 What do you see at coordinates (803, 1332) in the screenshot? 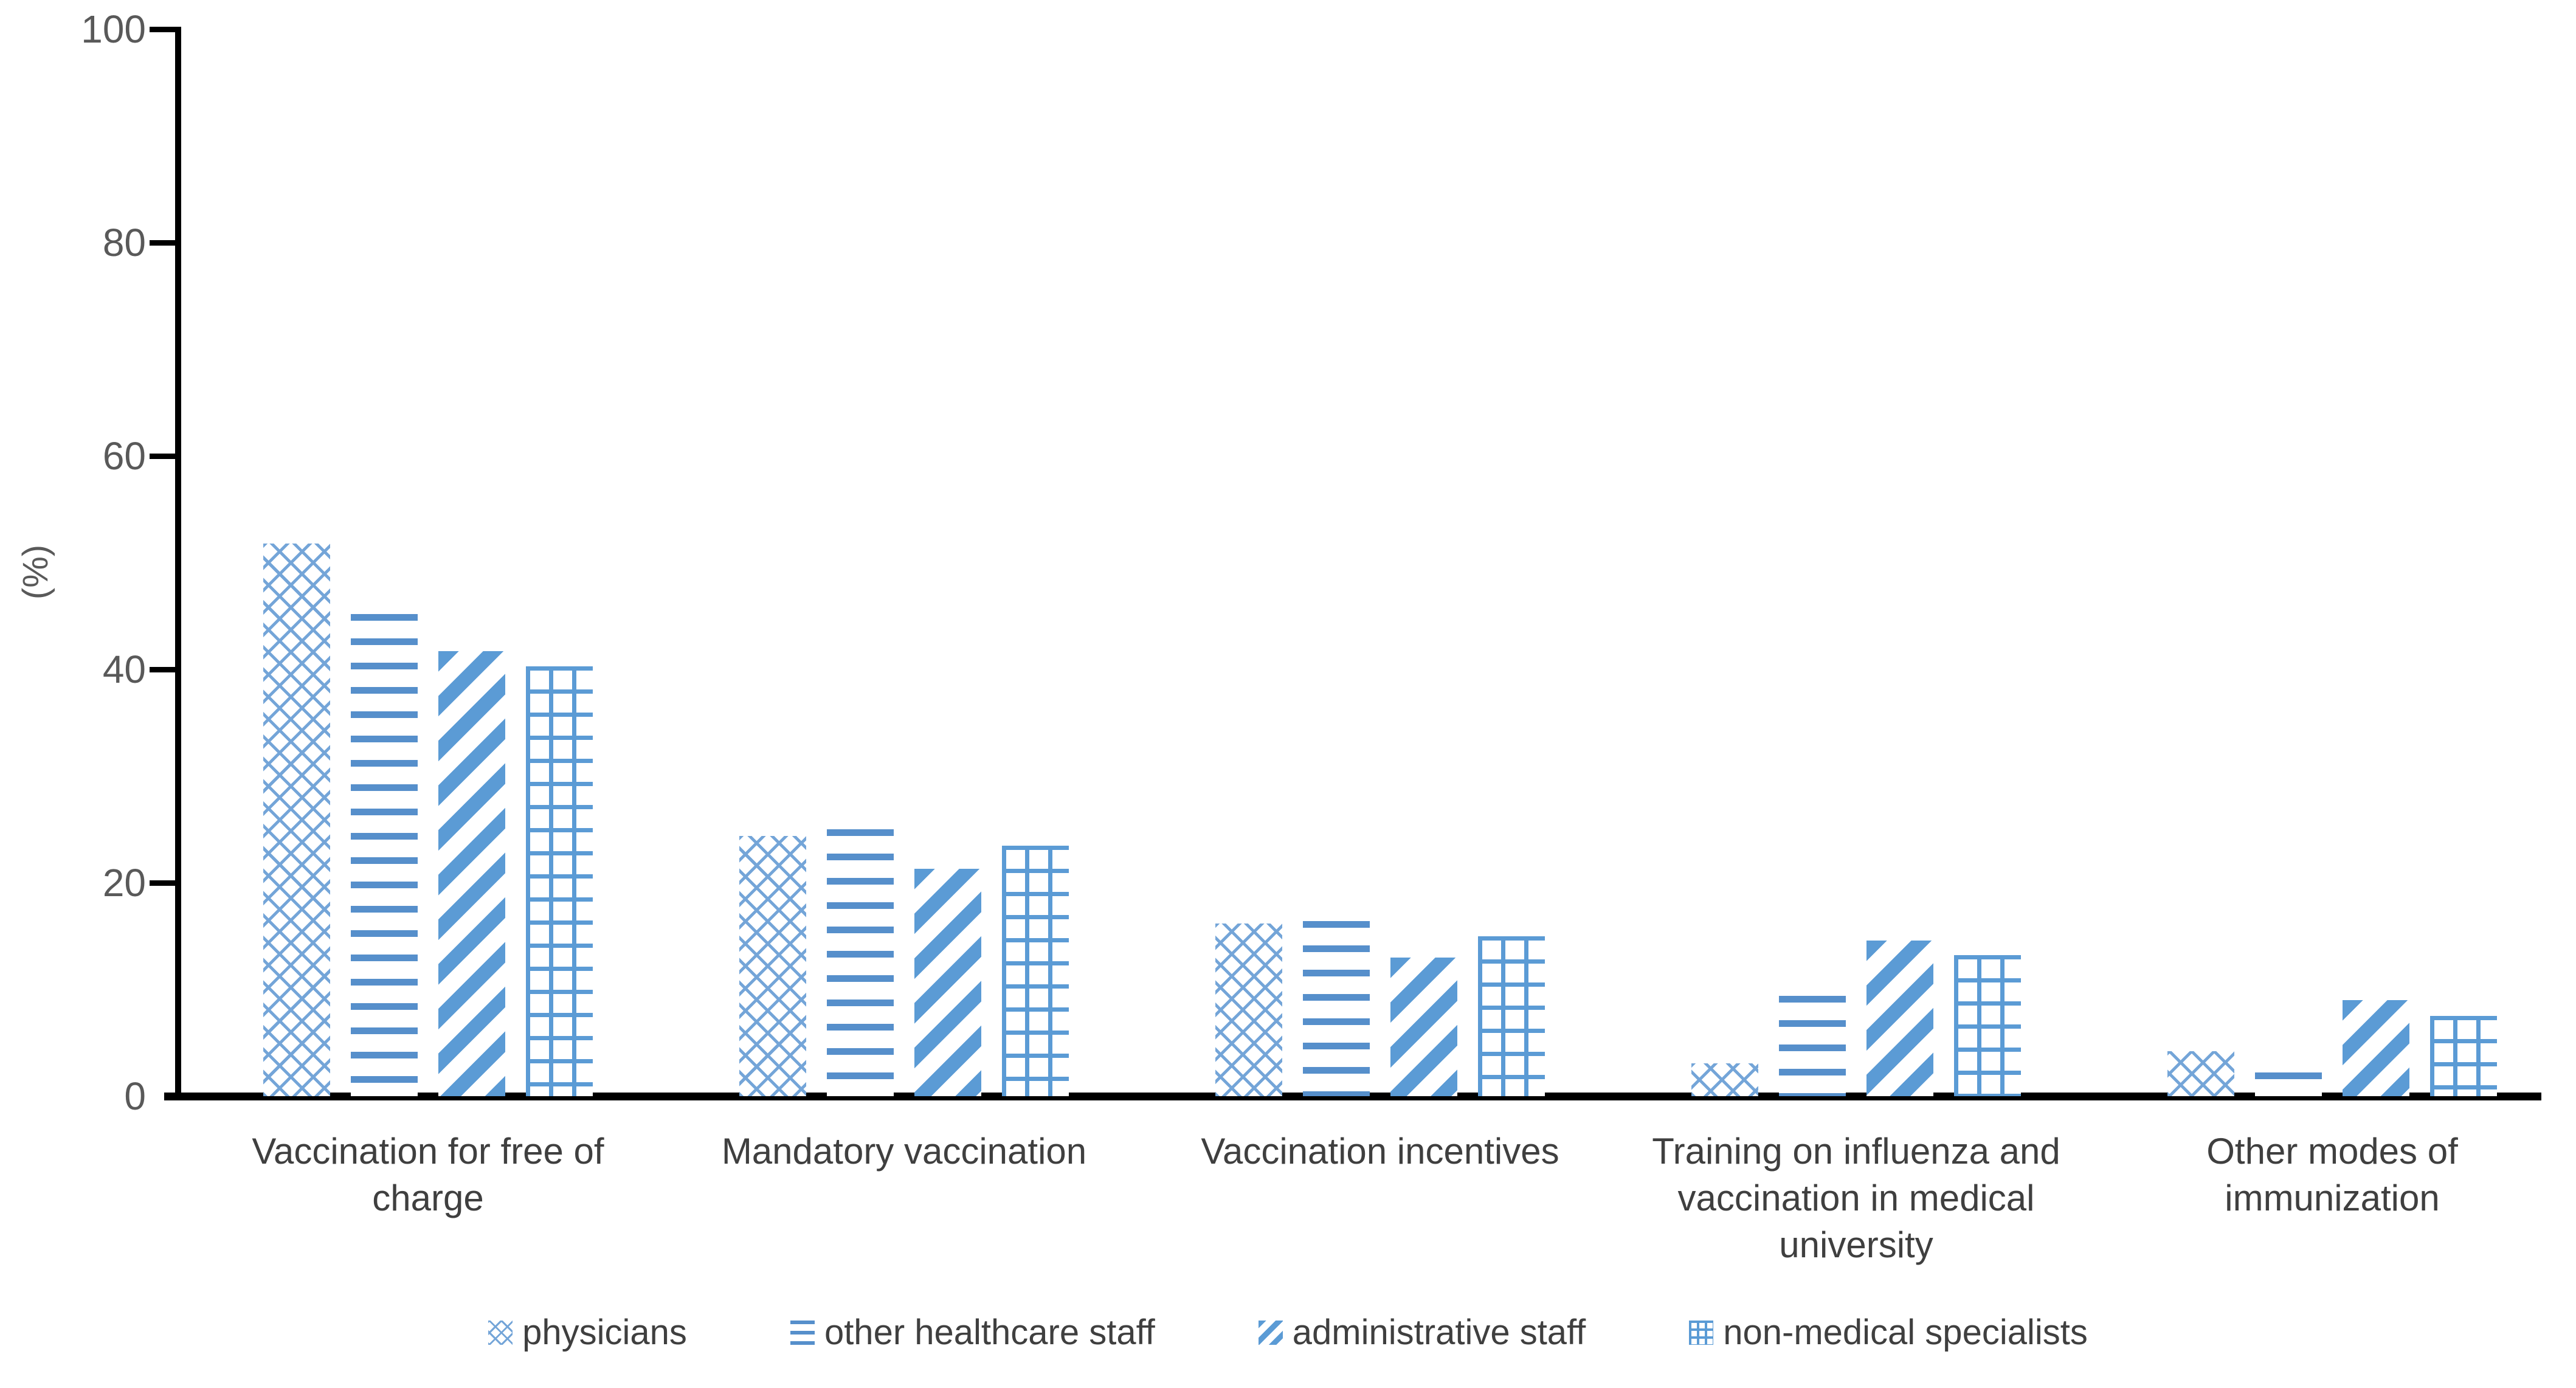
I see `horizontal-lines-swatch-icon` at bounding box center [803, 1332].